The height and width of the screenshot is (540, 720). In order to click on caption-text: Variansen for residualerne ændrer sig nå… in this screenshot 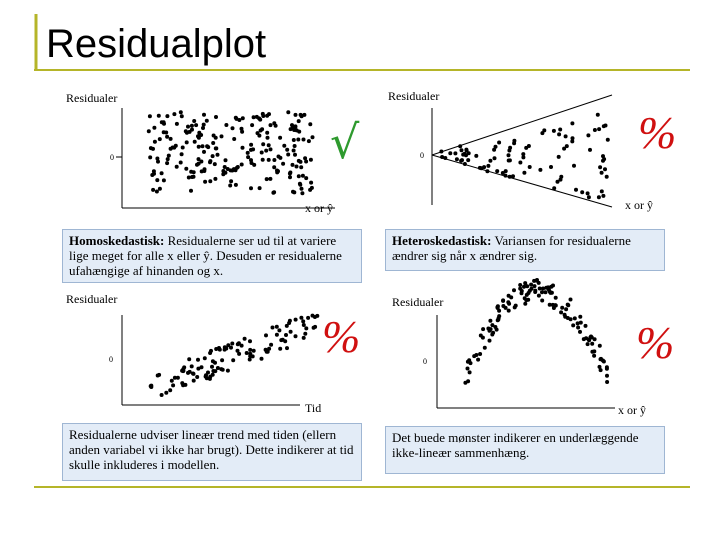, I will do `click(511, 248)`.